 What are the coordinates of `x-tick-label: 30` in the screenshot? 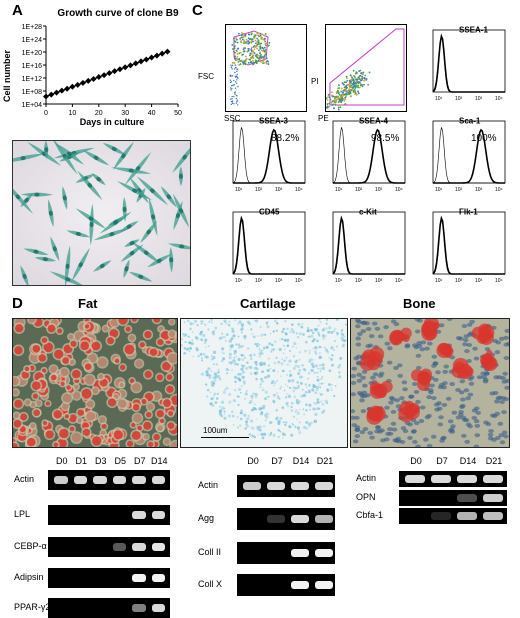 It's located at (125, 113).